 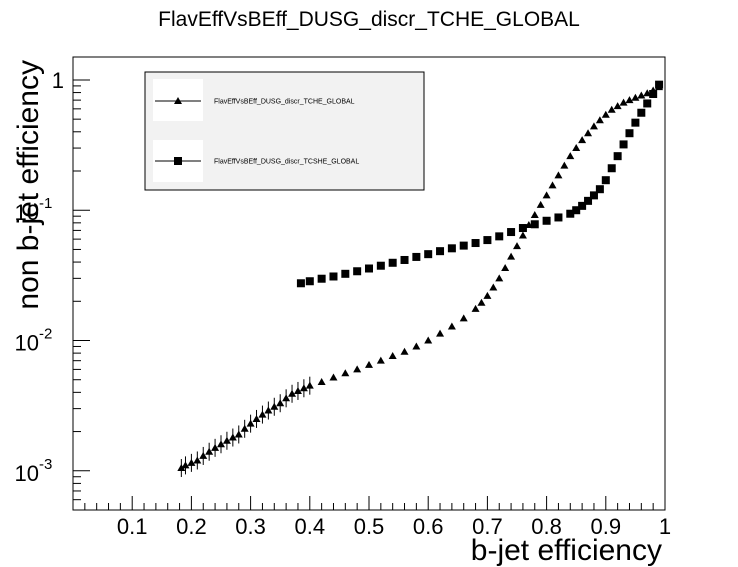 I want to click on legend-triangle-marker, so click(x=178, y=100).